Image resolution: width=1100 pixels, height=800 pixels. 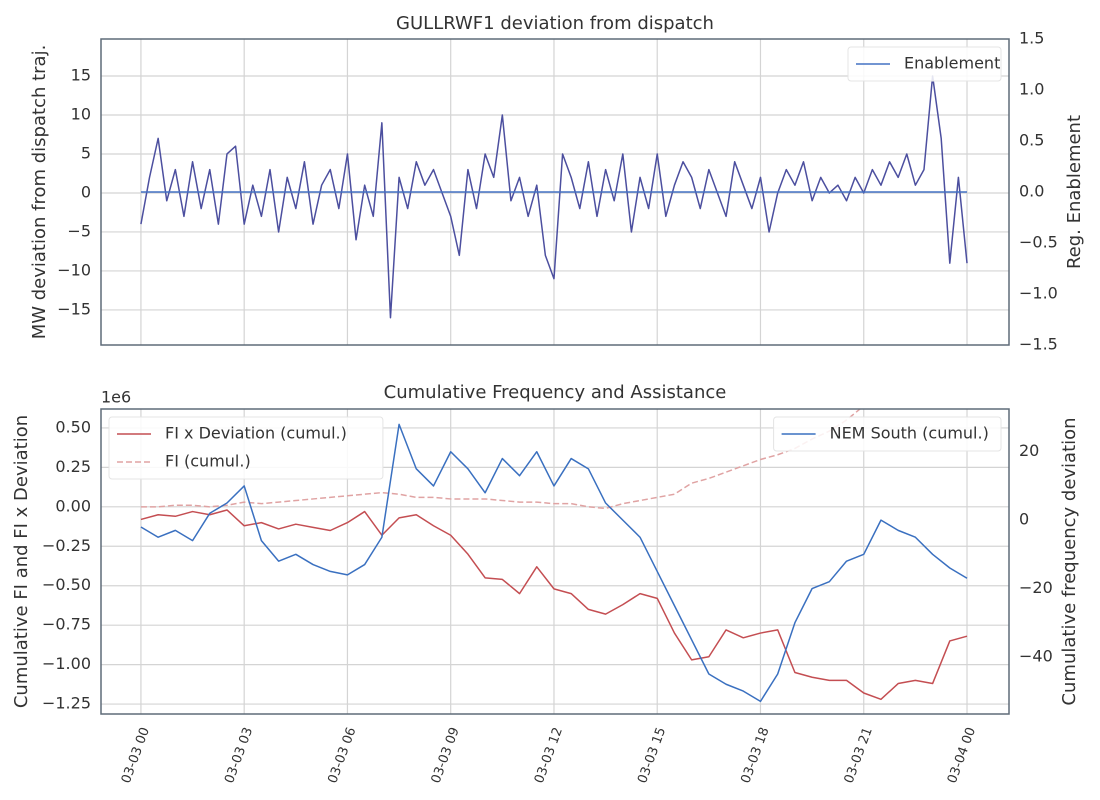 What do you see at coordinates (1069, 561) in the screenshot?
I see `y2-axis-label: Cumulative frequency deviation` at bounding box center [1069, 561].